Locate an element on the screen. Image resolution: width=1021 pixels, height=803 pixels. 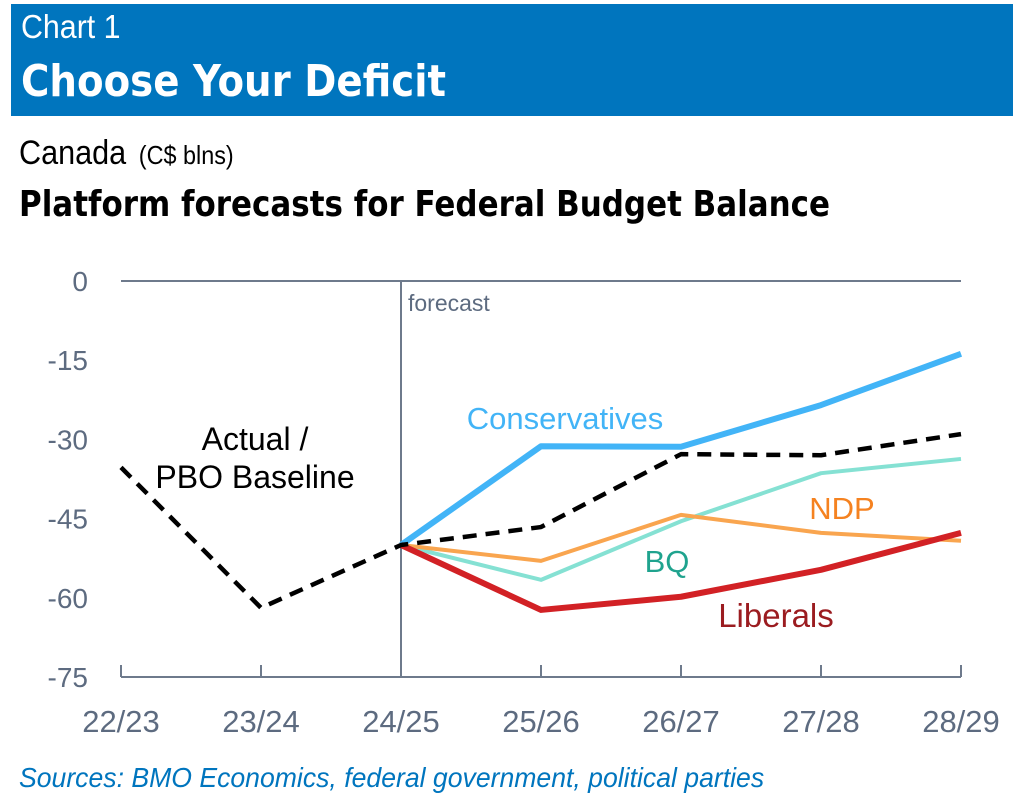
series-line-ndp is located at coordinates (681, 537).